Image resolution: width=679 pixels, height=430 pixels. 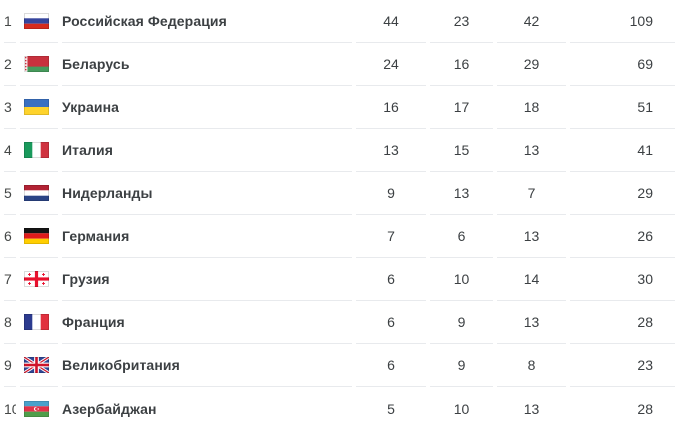 I want to click on rank-cell: 5, so click(x=10, y=193).